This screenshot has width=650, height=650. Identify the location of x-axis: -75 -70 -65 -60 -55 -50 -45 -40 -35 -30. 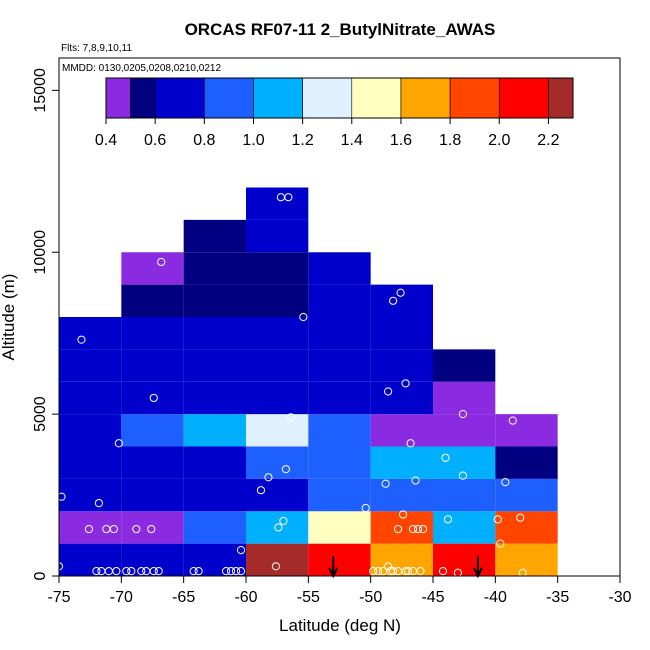
(339, 591).